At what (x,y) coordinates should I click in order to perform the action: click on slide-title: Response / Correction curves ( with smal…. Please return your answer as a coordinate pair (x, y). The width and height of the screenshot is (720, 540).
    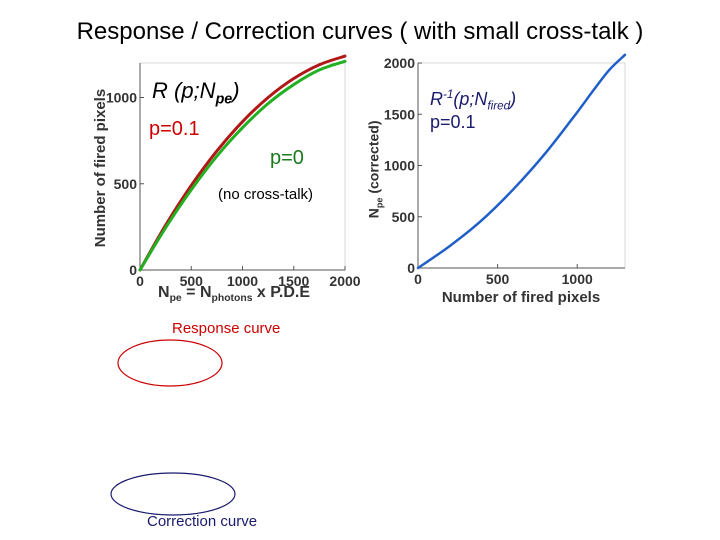
    Looking at the image, I should click on (360, 31).